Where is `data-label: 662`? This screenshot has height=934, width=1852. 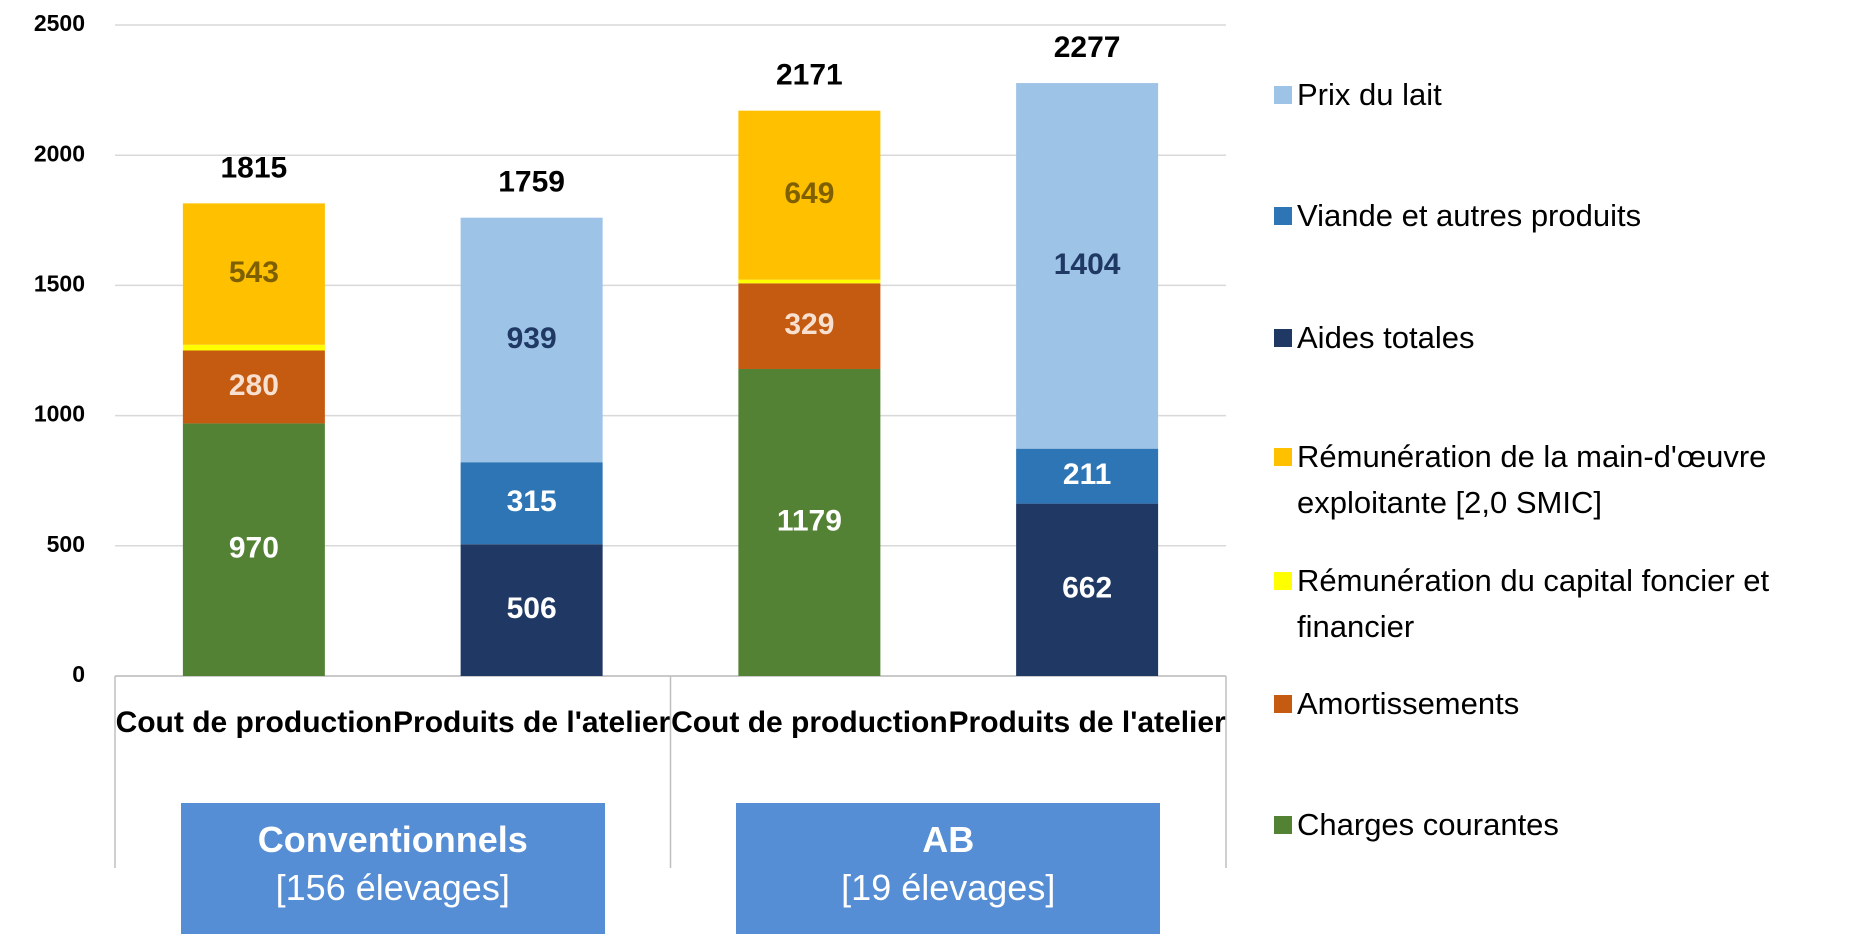
data-label: 662 is located at coordinates (1087, 588).